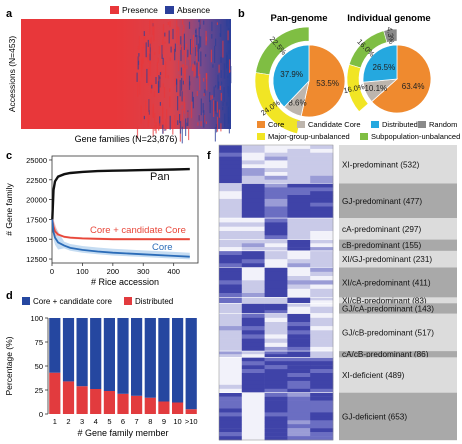 This screenshot has height=444, width=462. Describe the element at coordinates (36, 160) in the screenshot. I see `y-tick-label: 25000` at that location.